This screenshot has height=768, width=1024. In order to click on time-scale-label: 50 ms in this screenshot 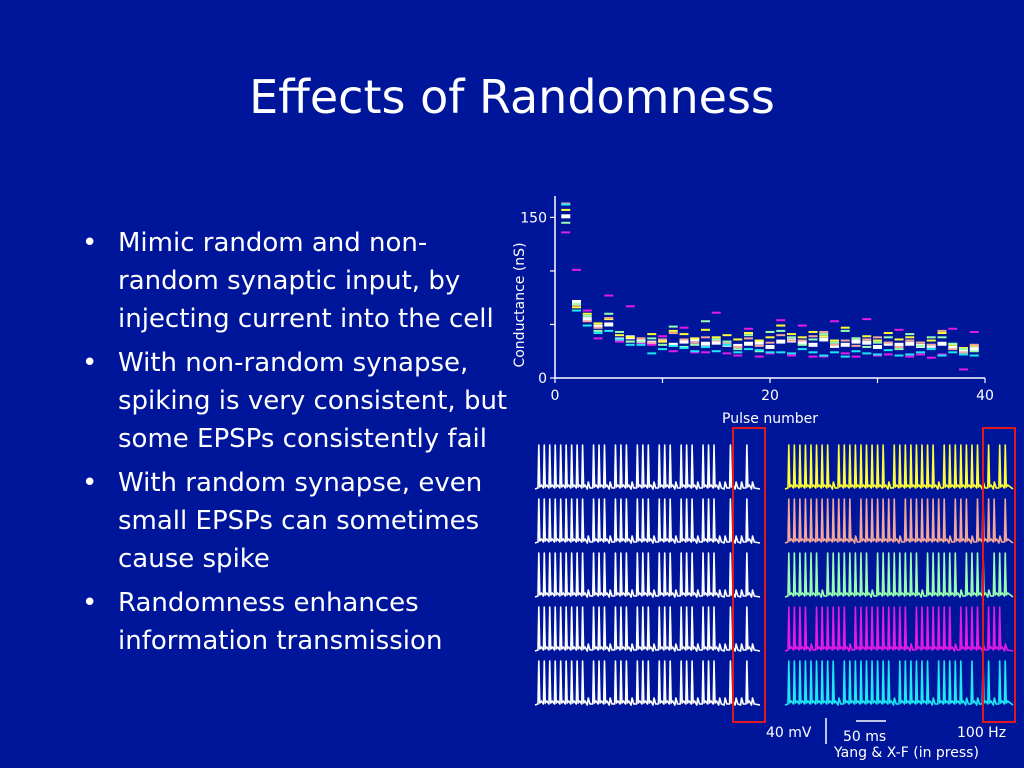, I will do `click(864, 737)`.